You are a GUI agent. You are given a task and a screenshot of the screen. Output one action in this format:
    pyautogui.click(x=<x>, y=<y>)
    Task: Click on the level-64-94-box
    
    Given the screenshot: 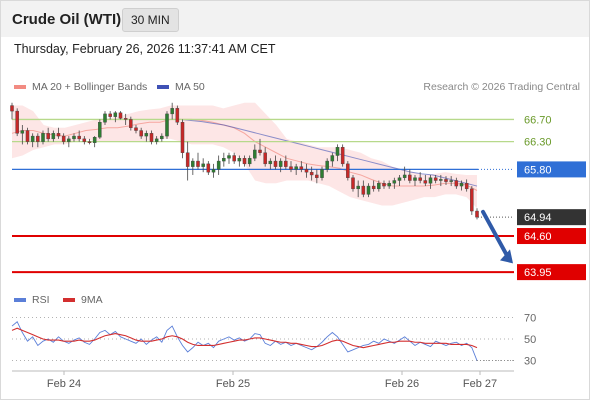 What is the action you would take?
    pyautogui.click(x=551, y=217)
    